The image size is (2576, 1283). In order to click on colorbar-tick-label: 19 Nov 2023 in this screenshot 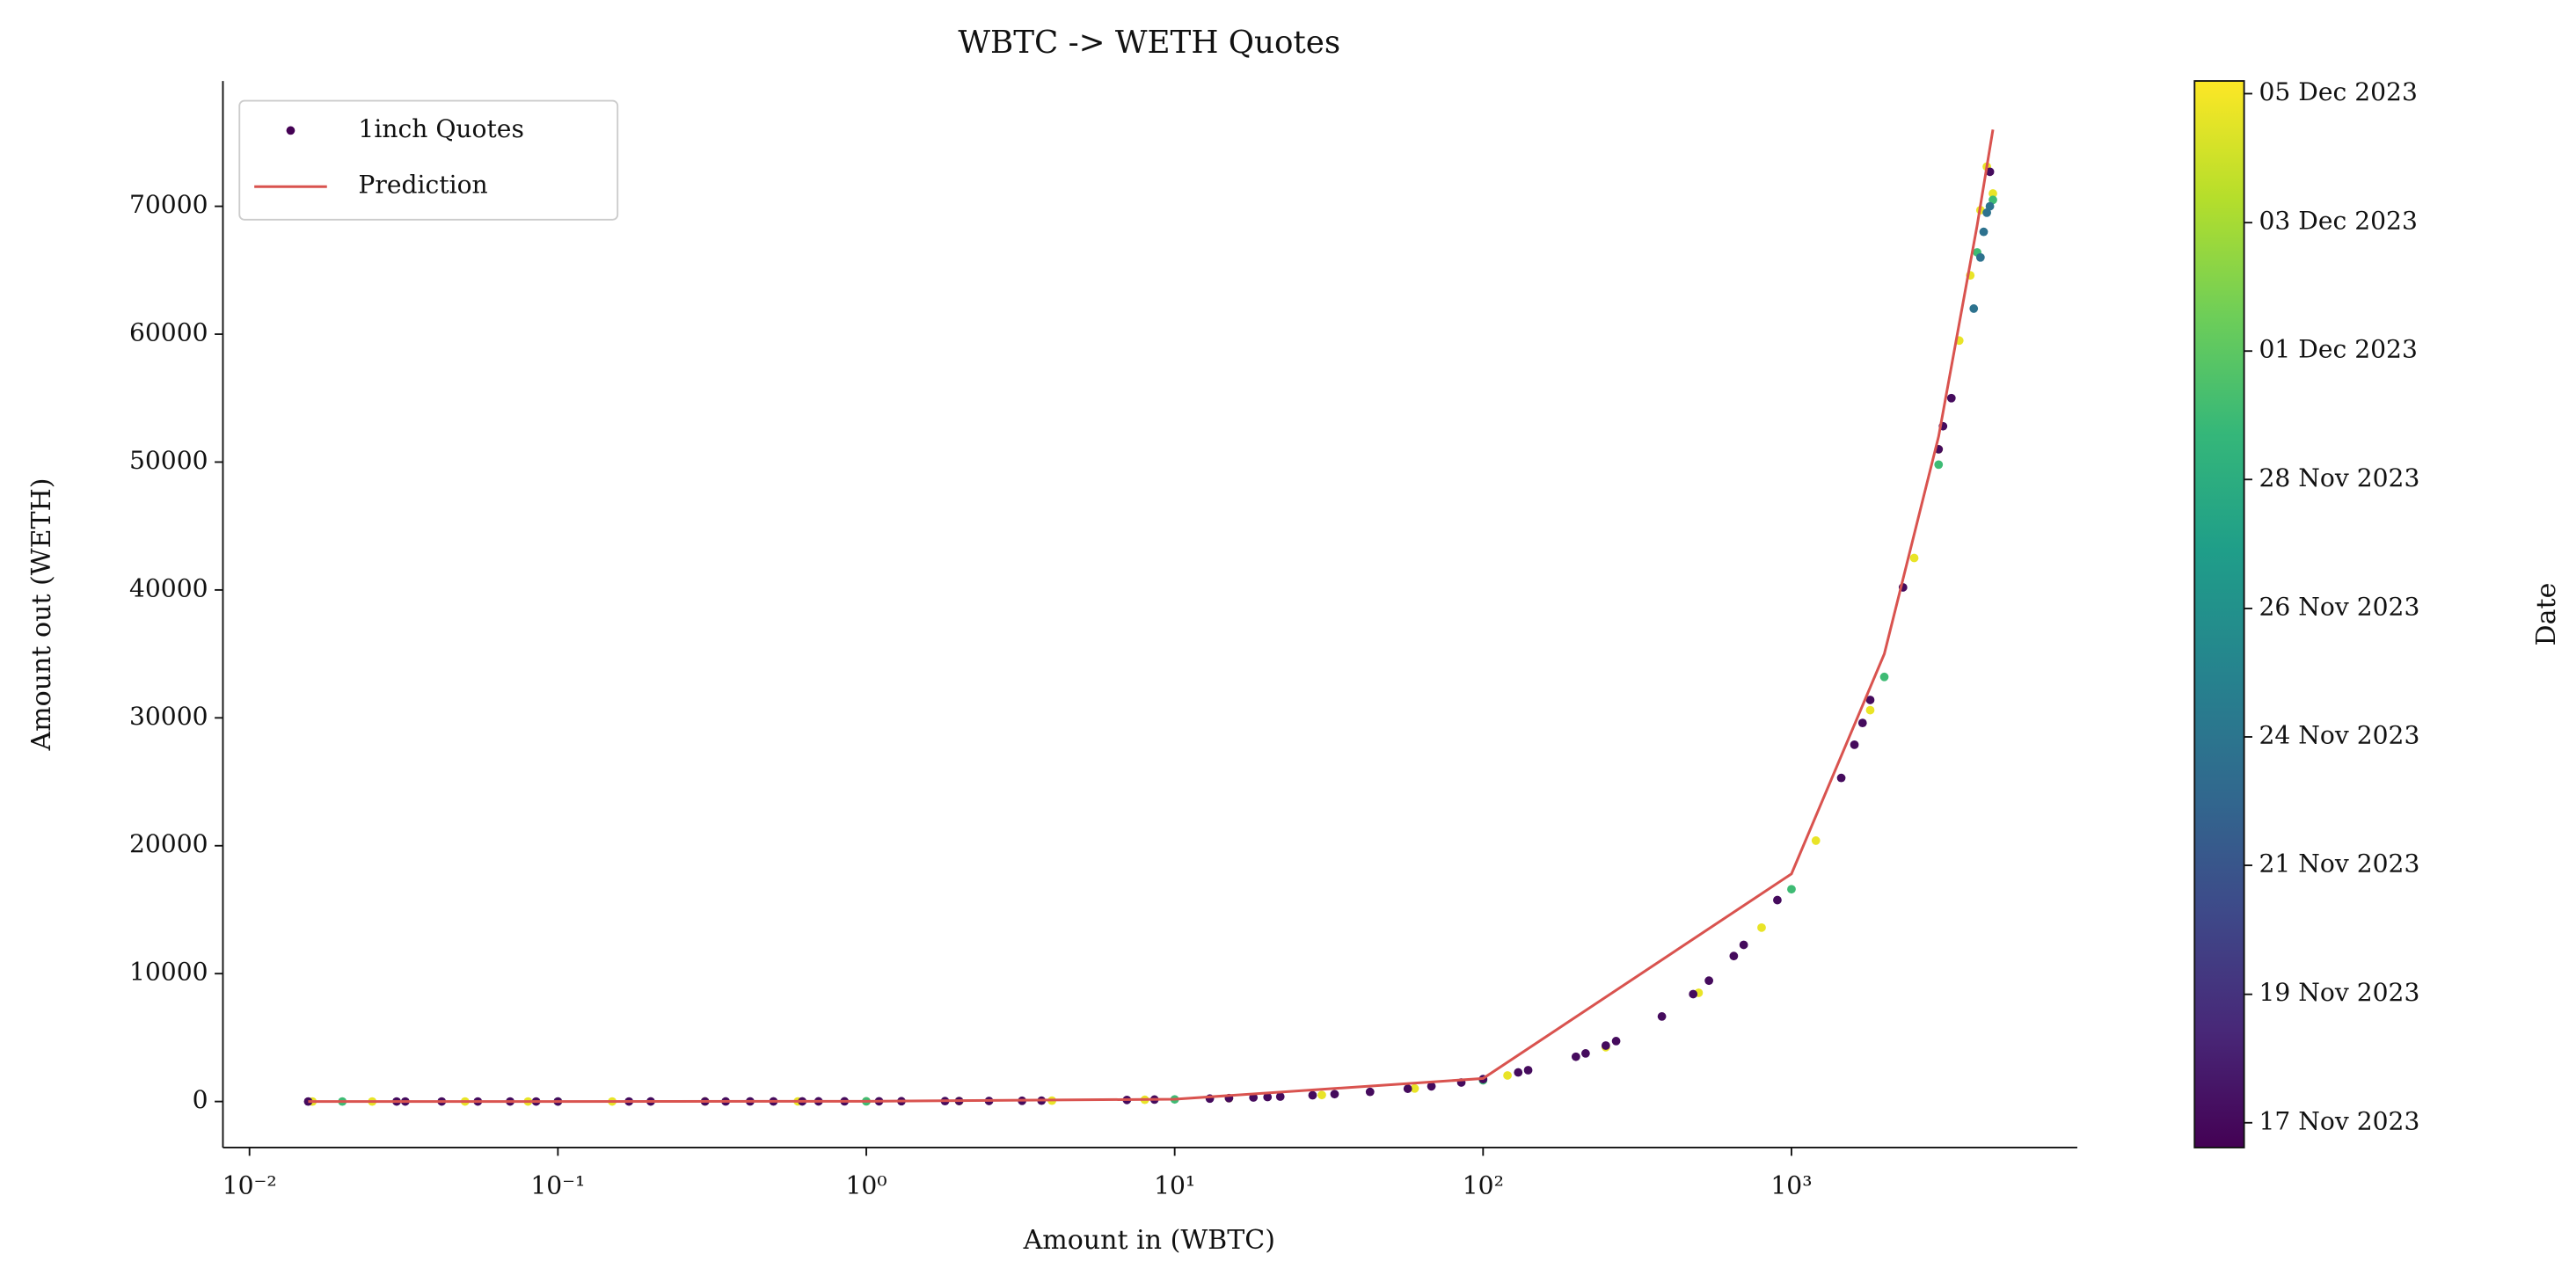, I will do `click(2339, 992)`.